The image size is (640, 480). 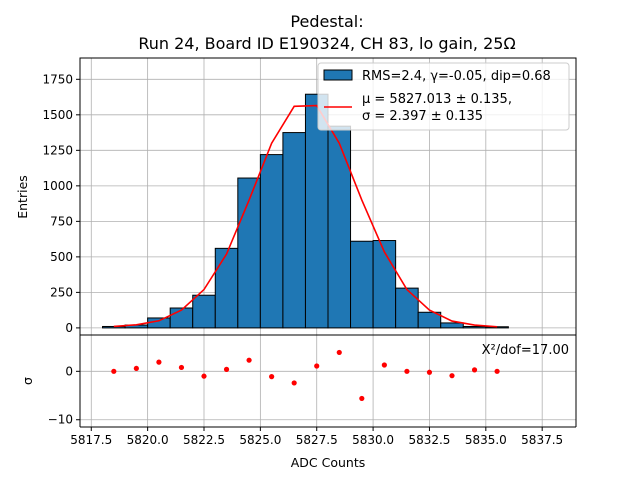 What do you see at coordinates (429, 440) in the screenshot?
I see `x-tick-label: 5832.5` at bounding box center [429, 440].